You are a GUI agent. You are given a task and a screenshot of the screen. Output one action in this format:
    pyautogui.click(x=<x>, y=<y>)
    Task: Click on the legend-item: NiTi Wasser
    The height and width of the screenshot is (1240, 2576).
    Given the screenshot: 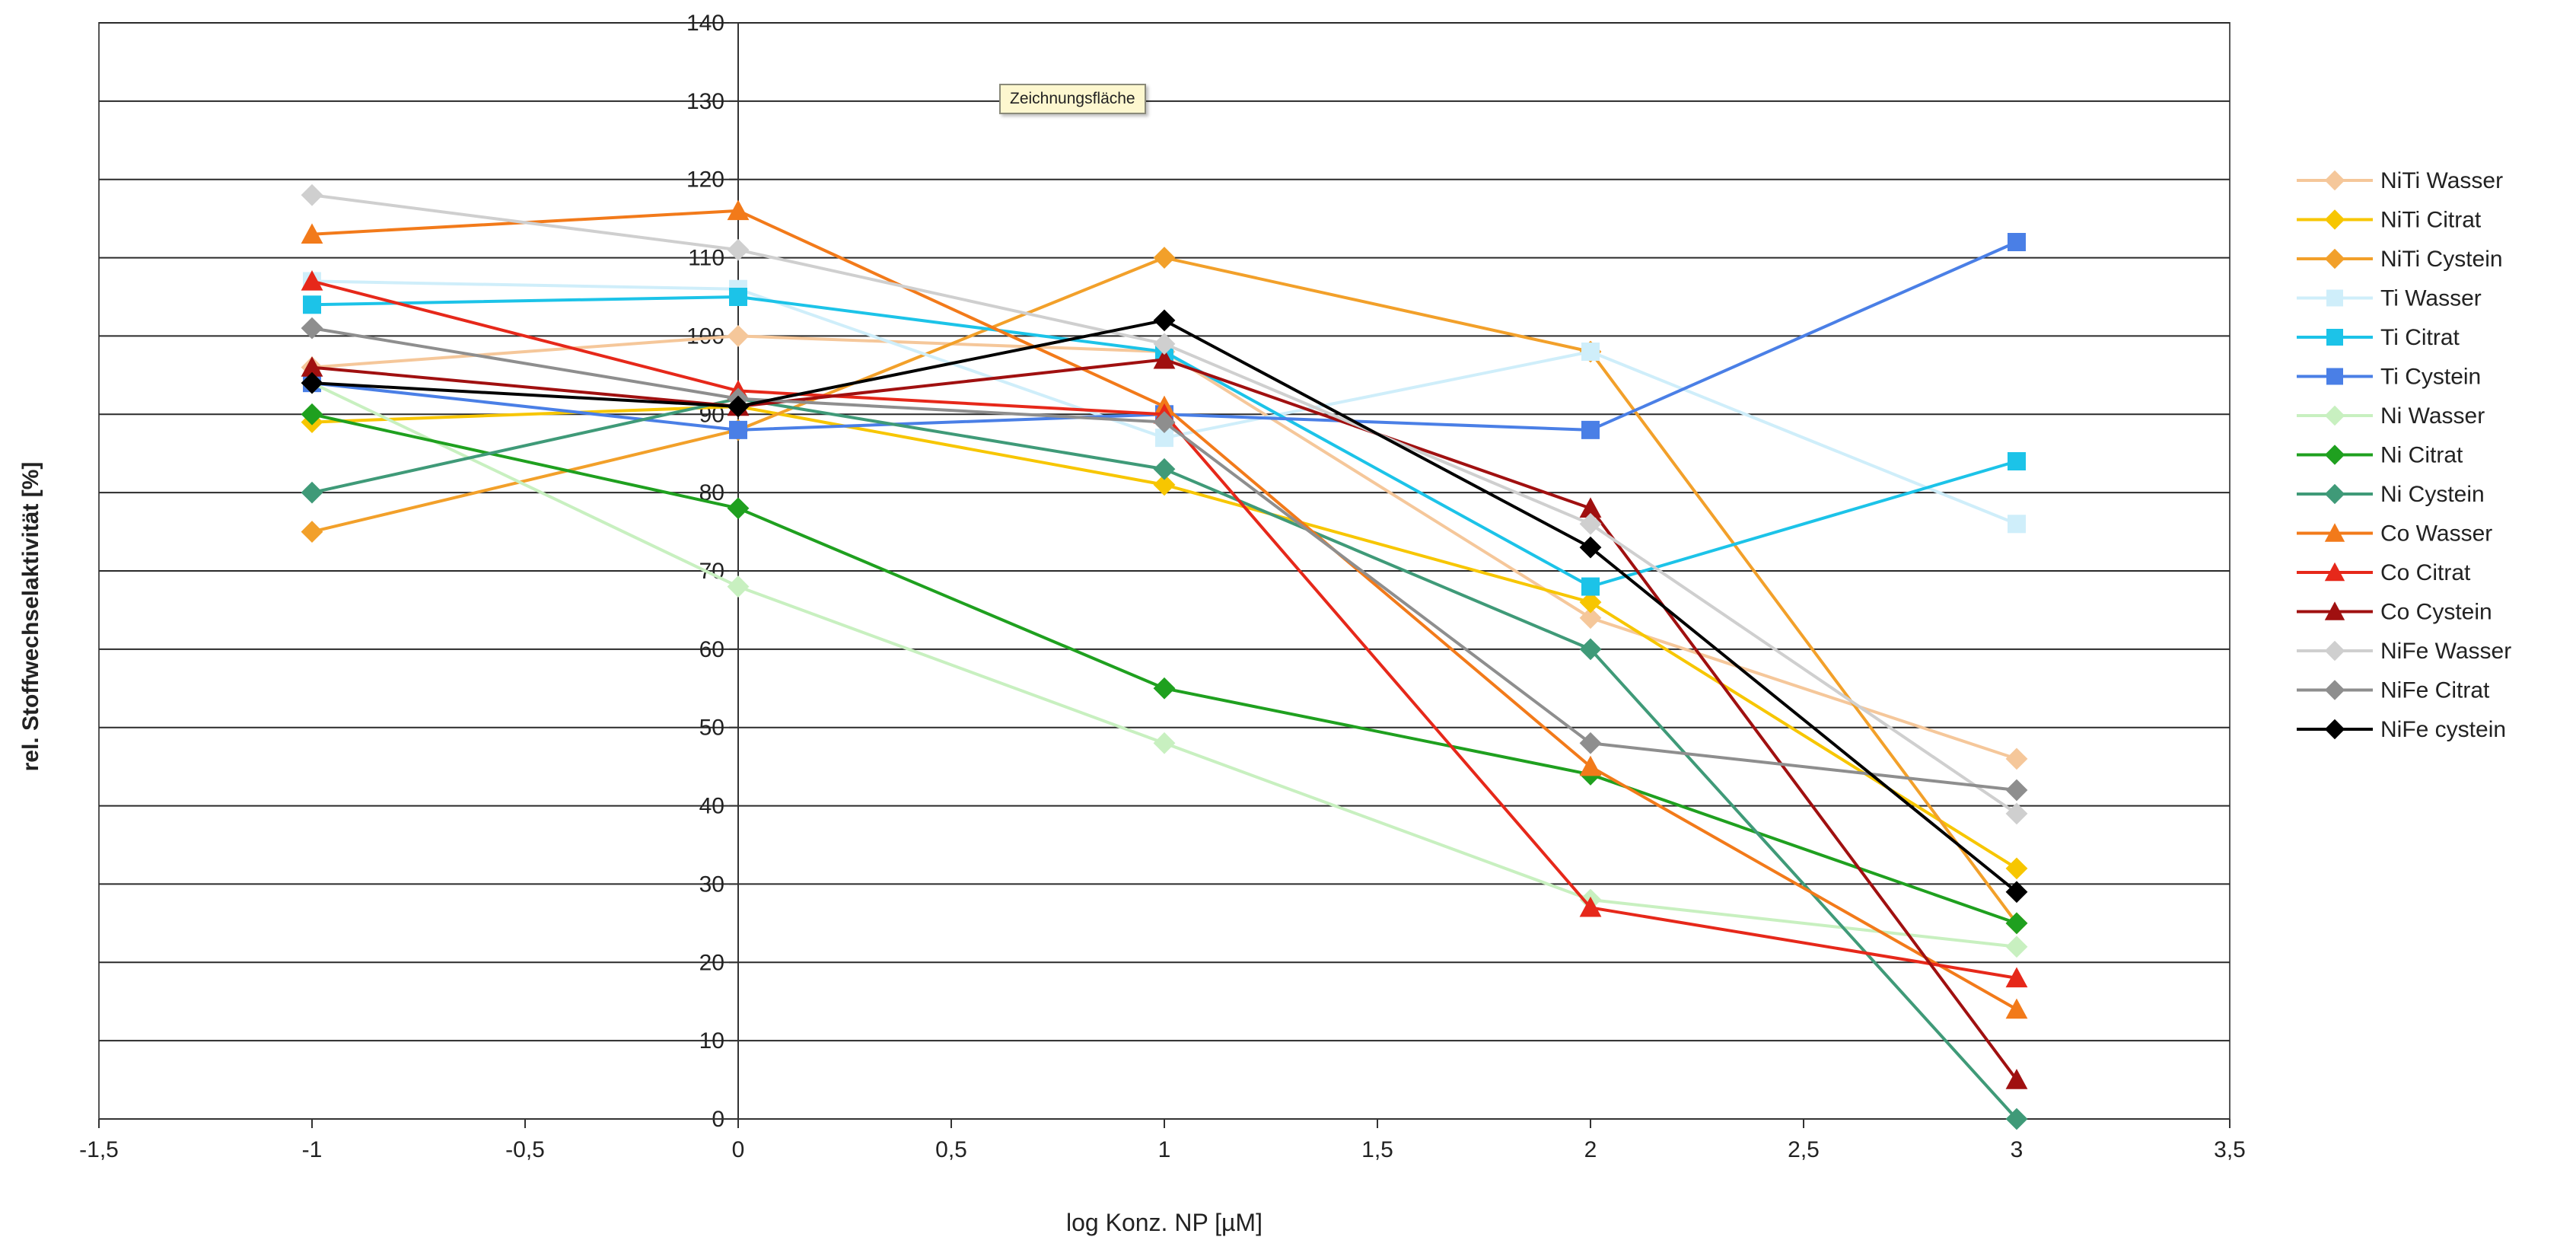 What is the action you would take?
    pyautogui.click(x=2400, y=180)
    